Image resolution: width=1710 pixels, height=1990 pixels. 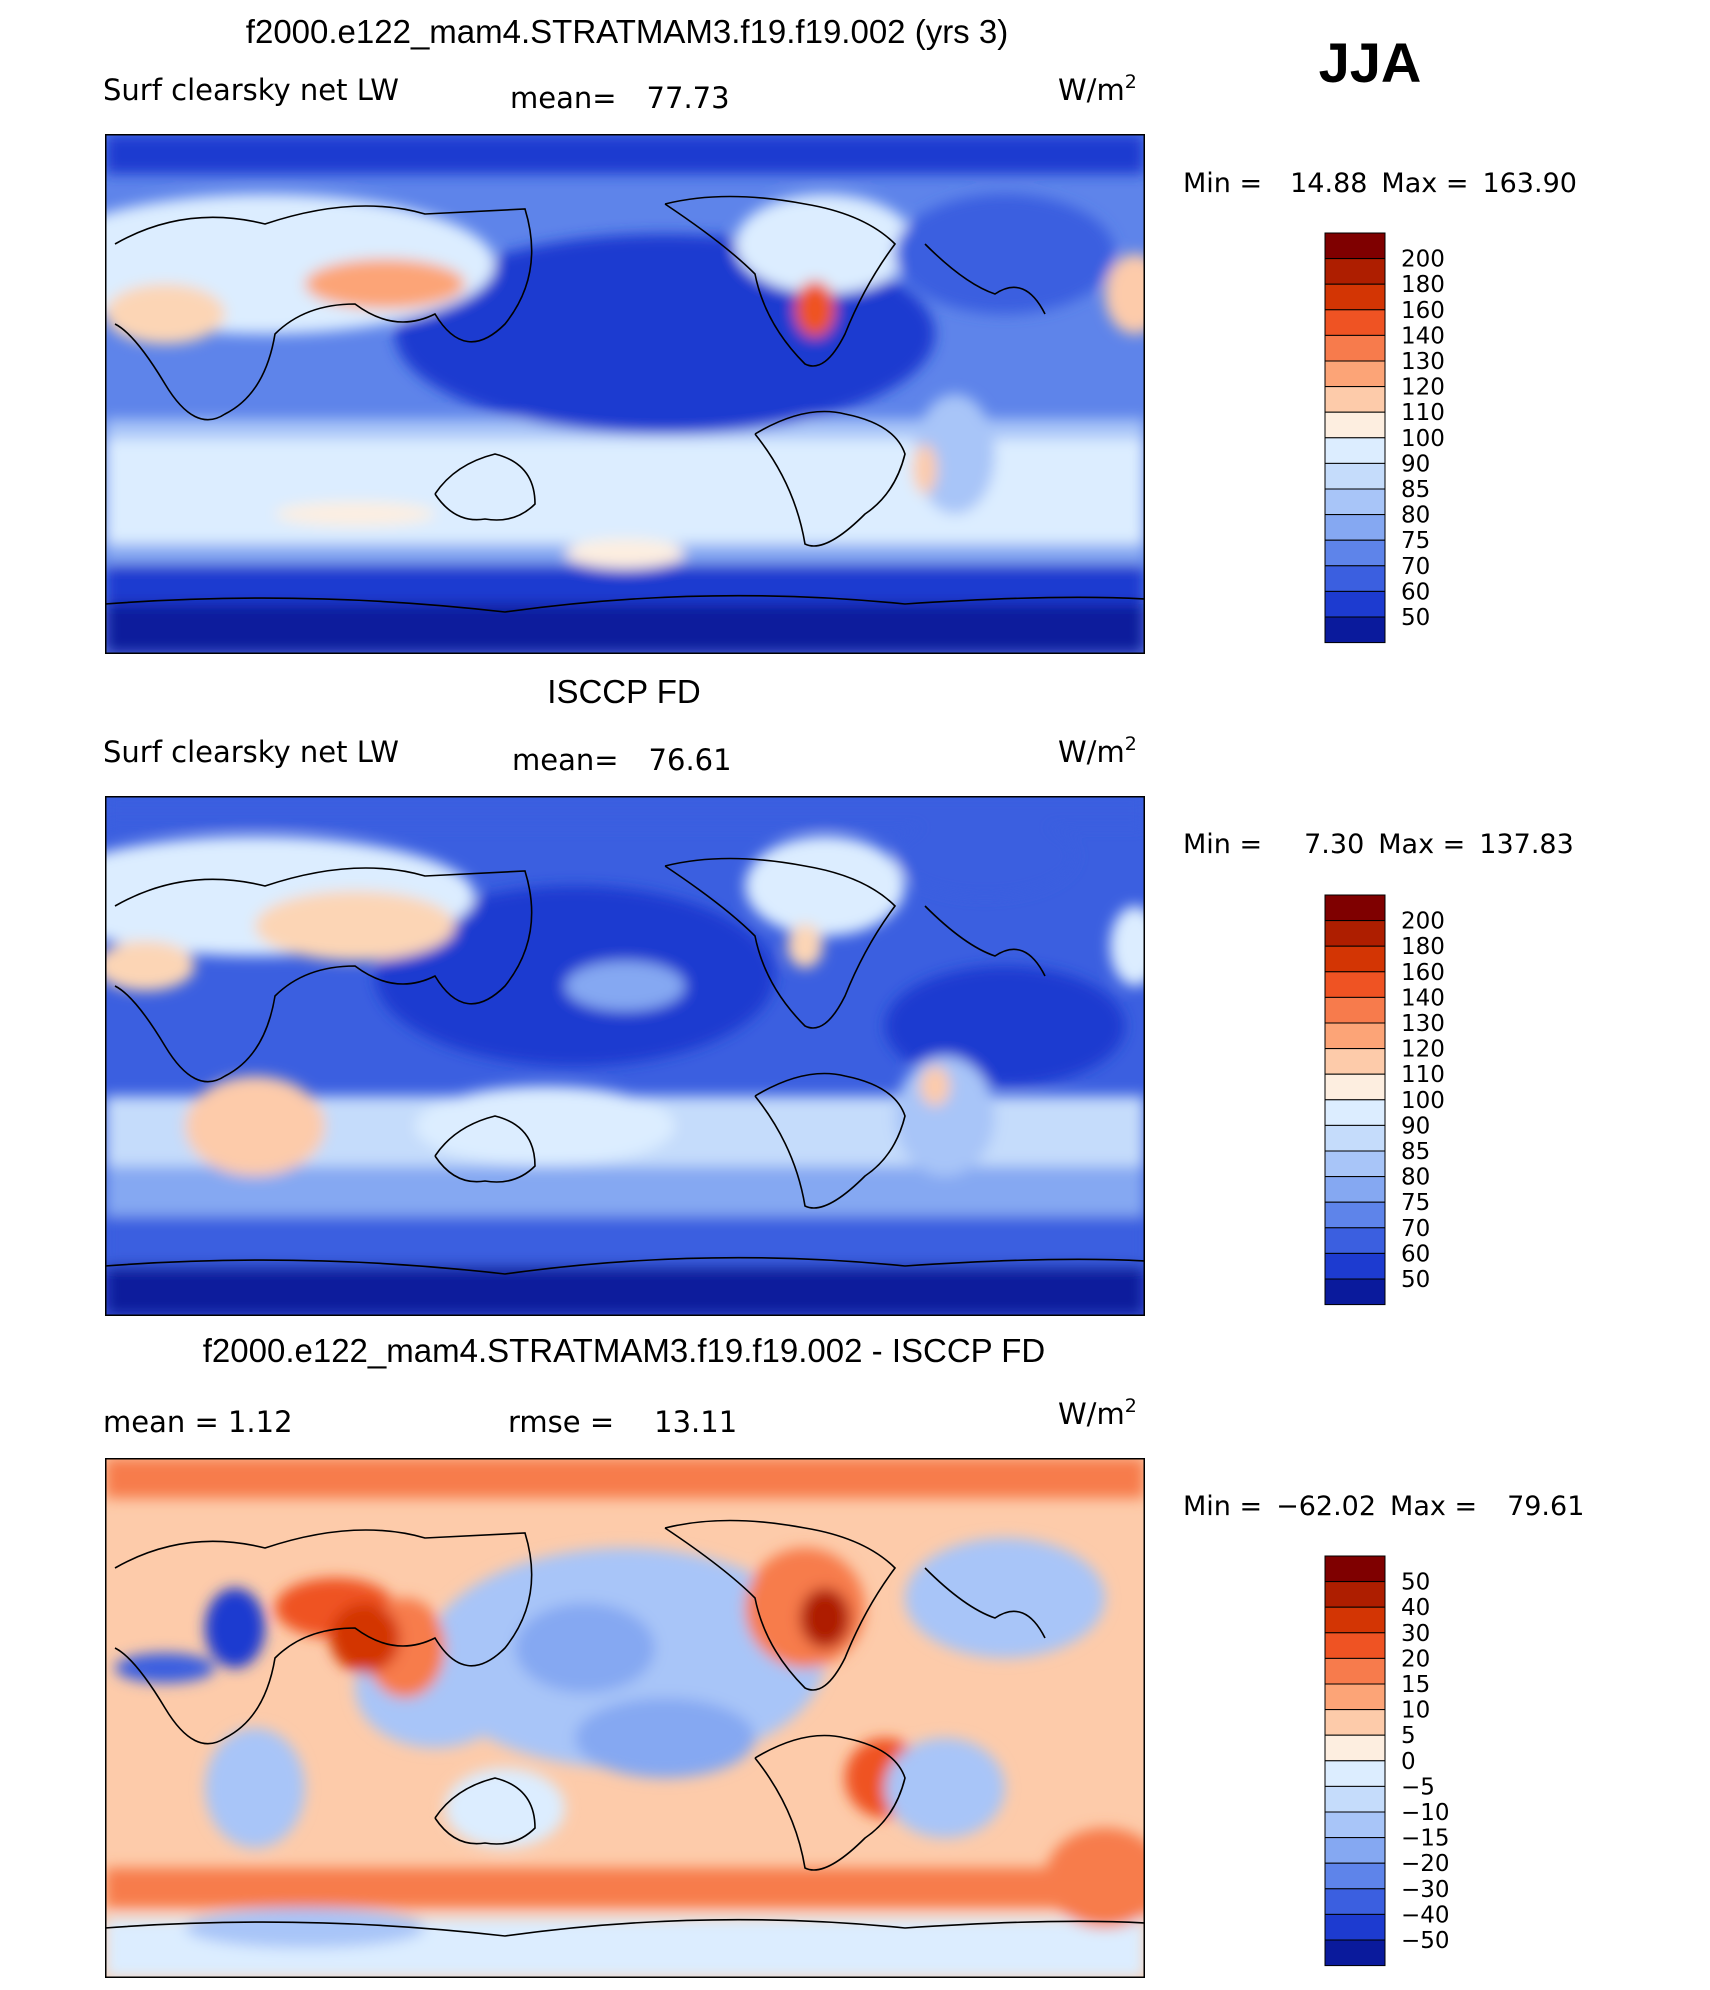 I want to click on season-label: JJA, so click(x=1370, y=62).